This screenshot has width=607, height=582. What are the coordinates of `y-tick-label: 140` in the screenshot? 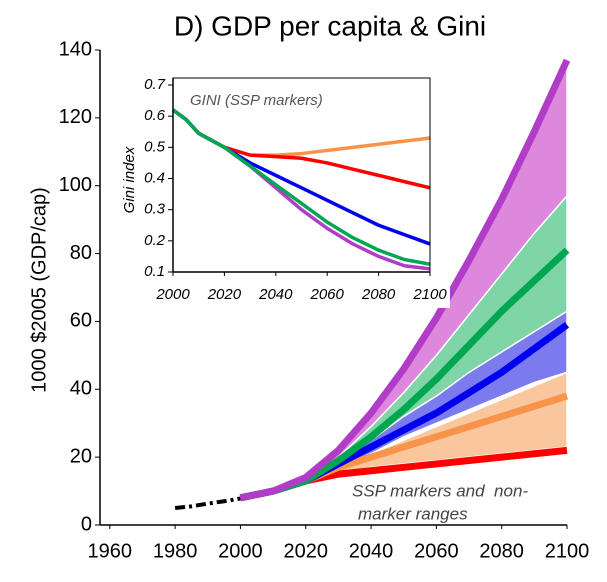 It's located at (75, 49).